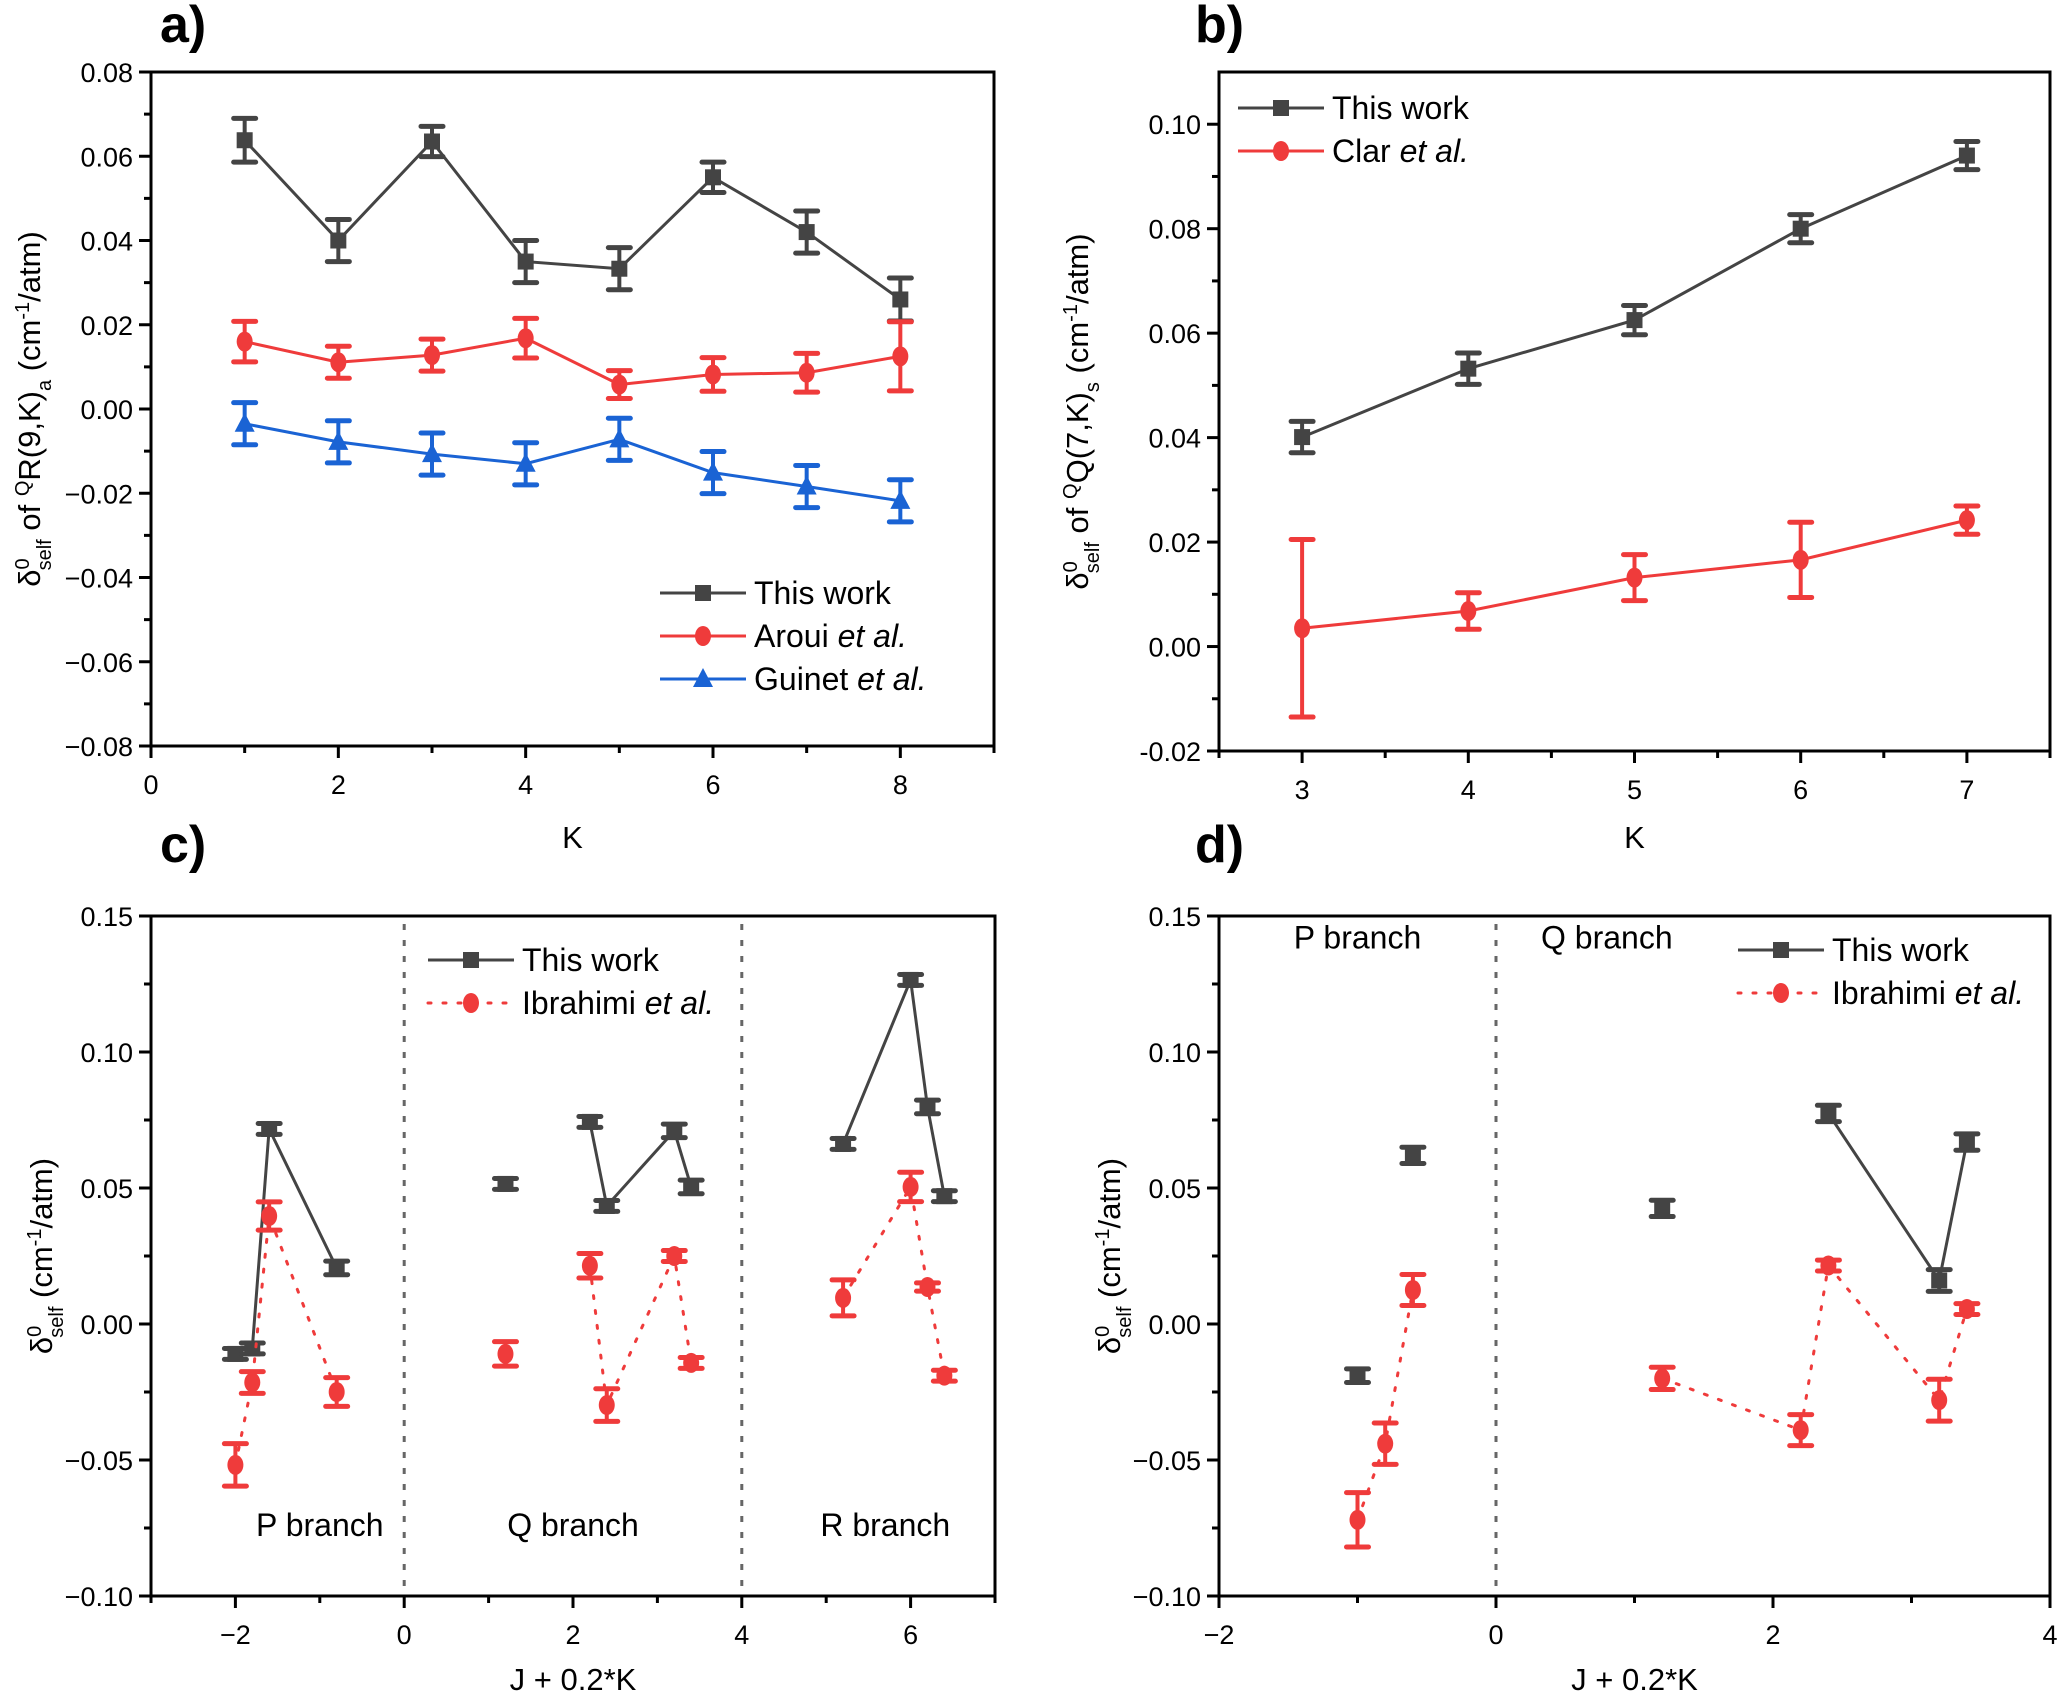  I want to click on legend: This work Ibrahimi et al., so click(570, 981).